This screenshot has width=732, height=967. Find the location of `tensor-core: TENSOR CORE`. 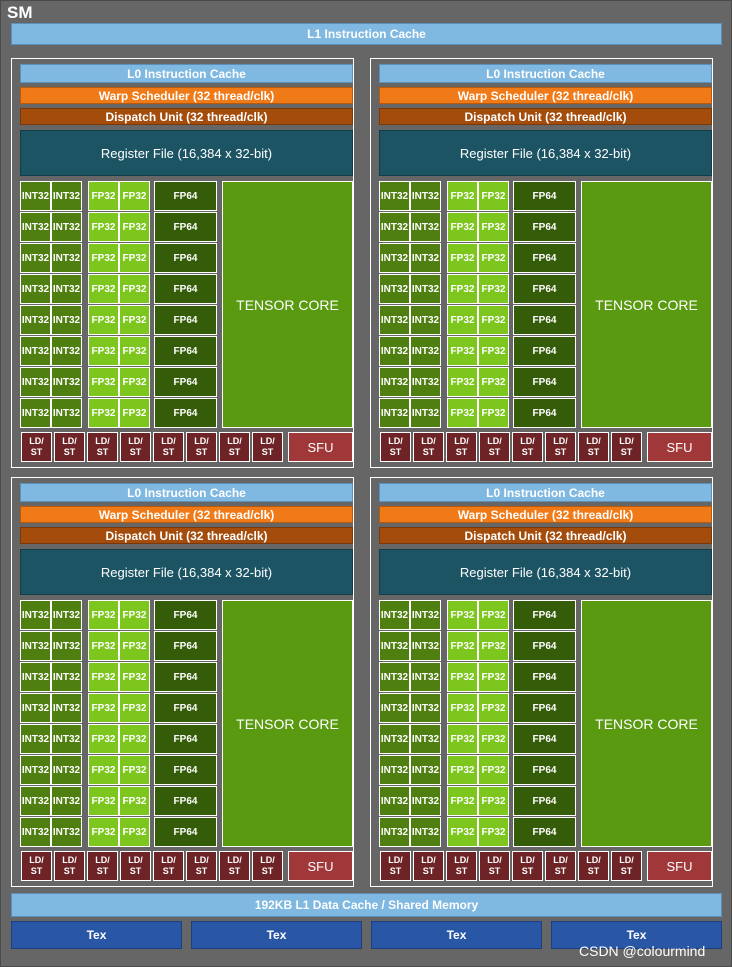

tensor-core: TENSOR CORE is located at coordinates (287, 723).